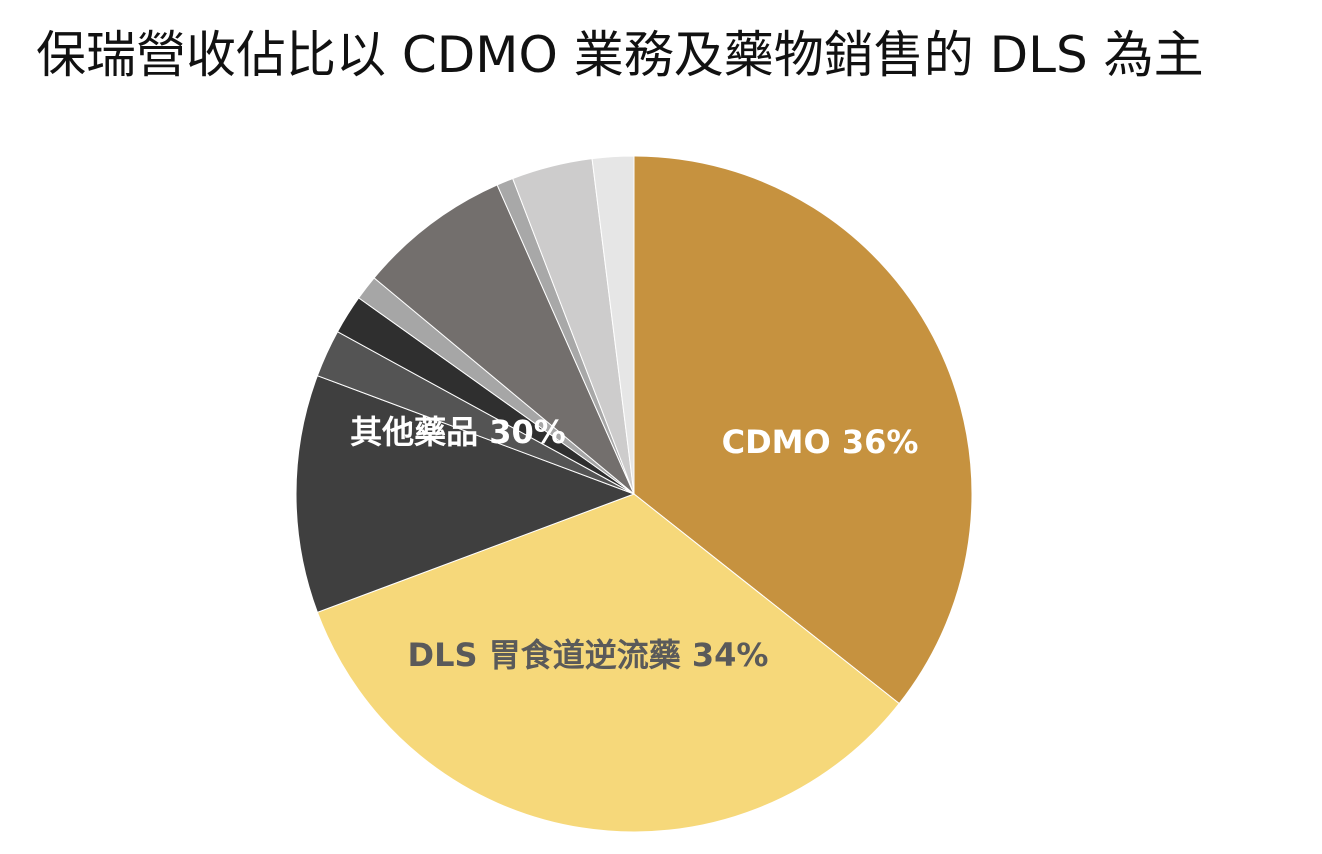 The width and height of the screenshot is (1322, 854). I want to click on slice-label-cdmo: CDMO 36%, so click(820, 442).